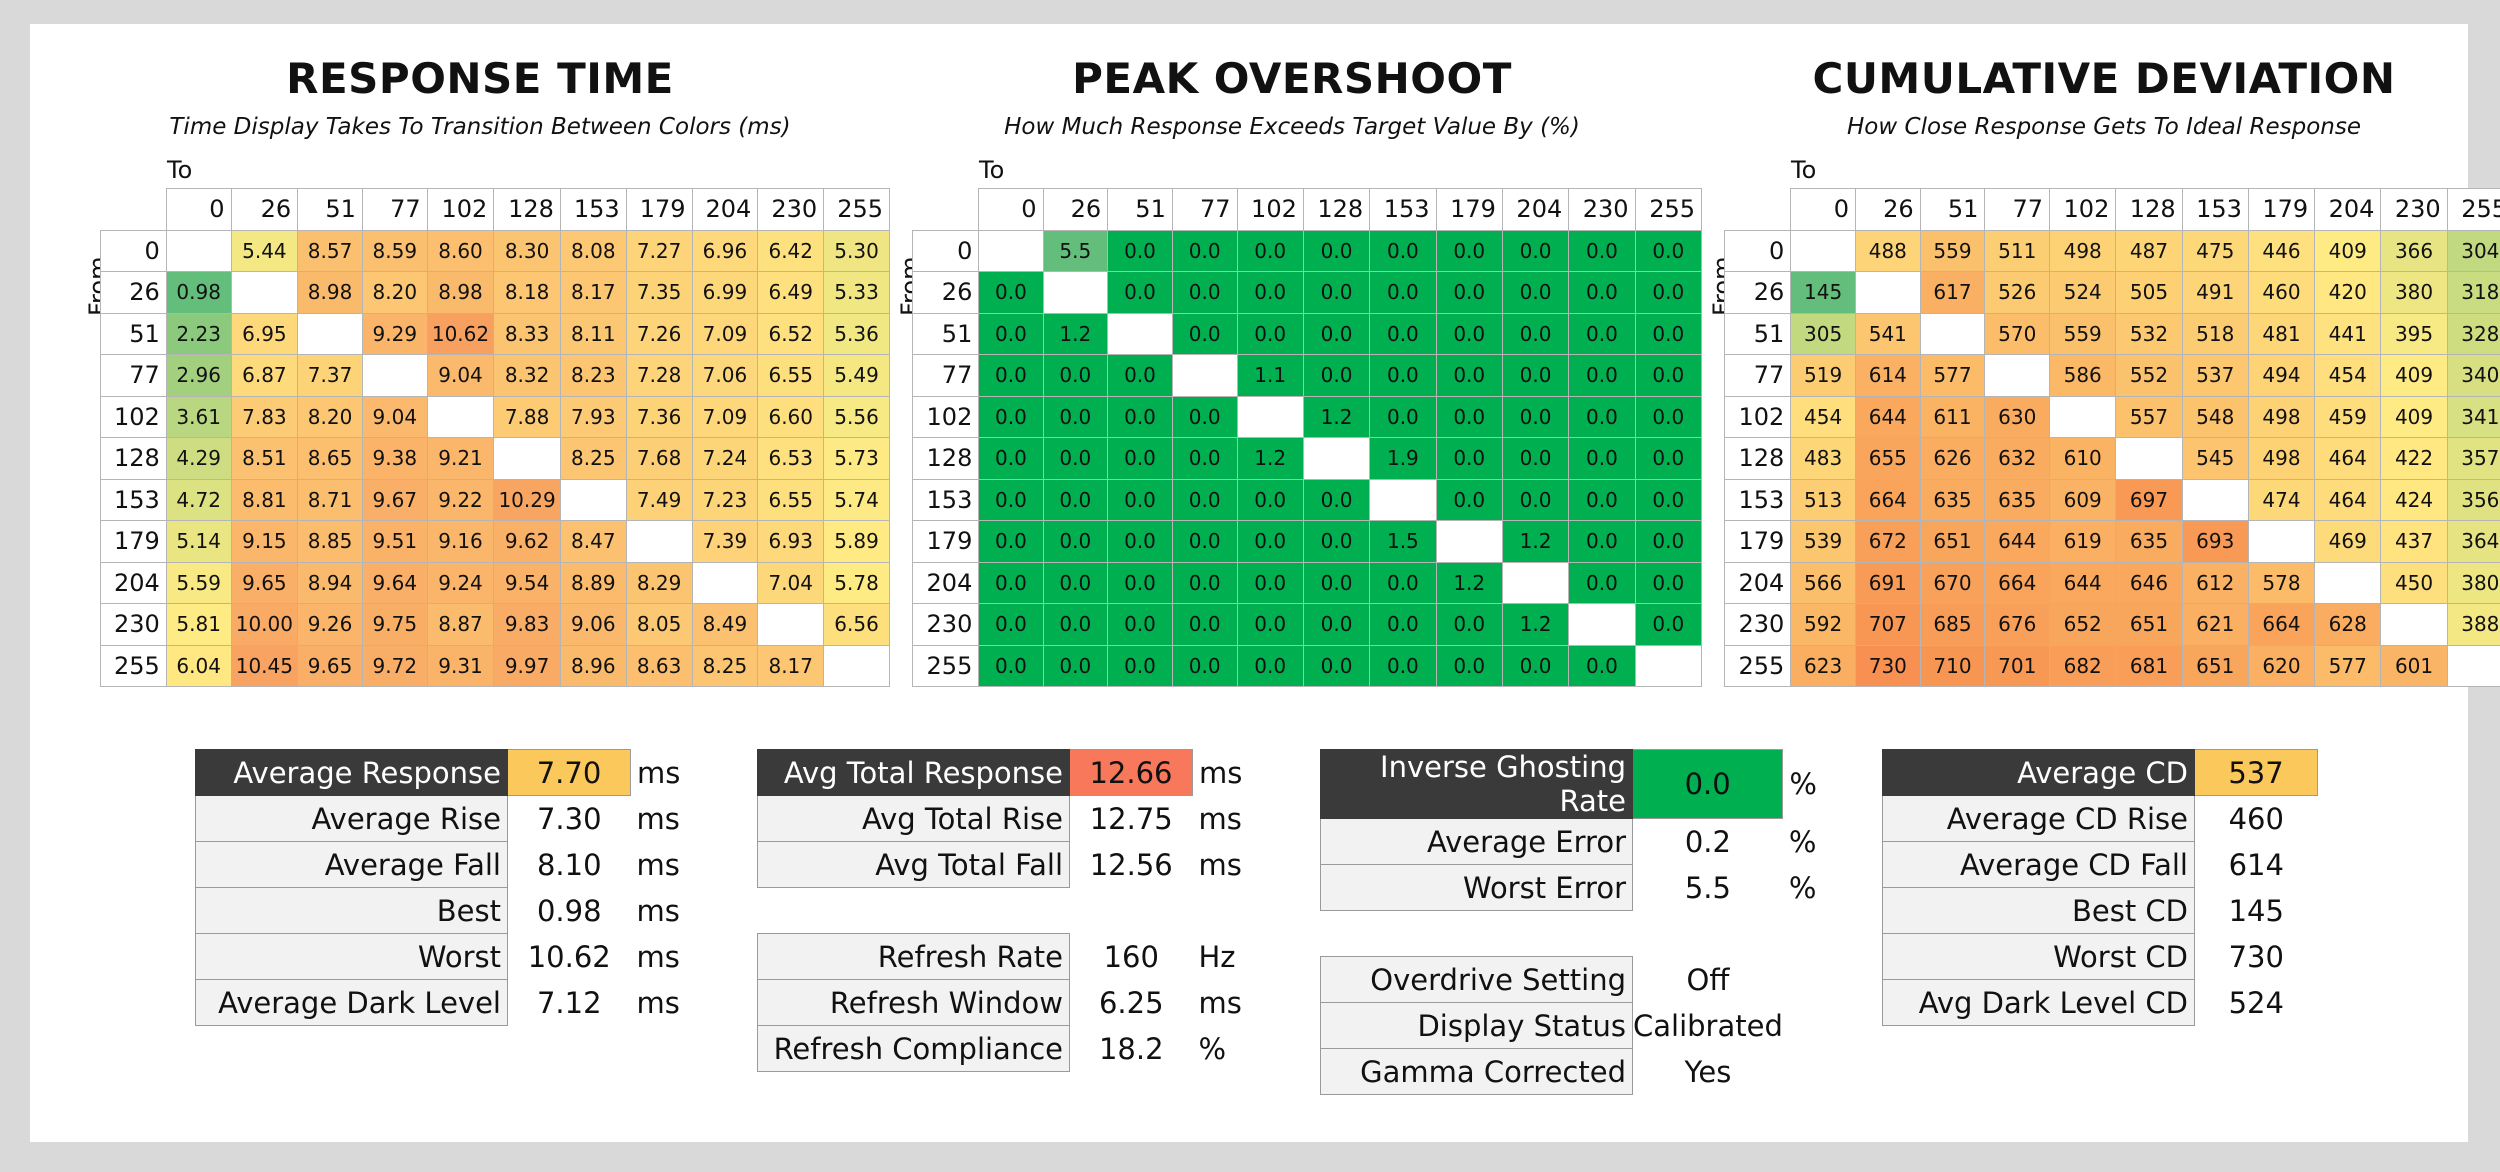 The image size is (2500, 1172). Describe the element at coordinates (460, 582) in the screenshot. I see `heatmap-cell: 9.24` at that location.